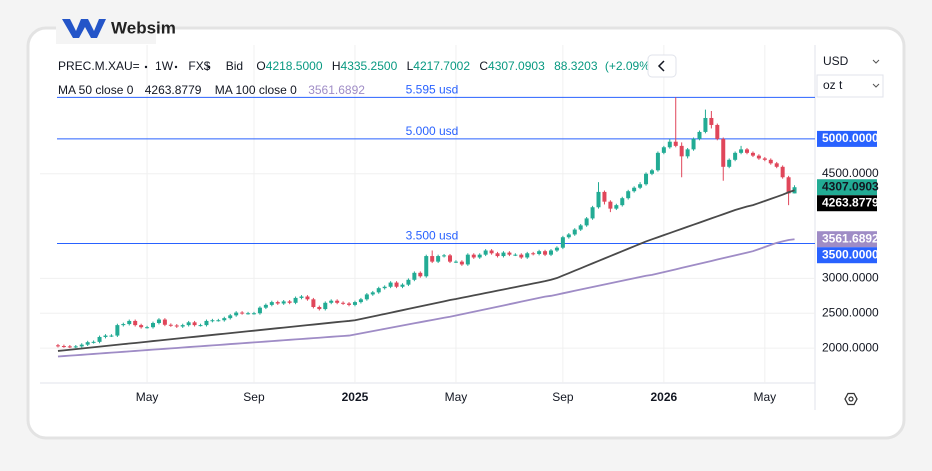 The image size is (932, 471). I want to click on symbol: PREC.M.XAU=, so click(99, 66).